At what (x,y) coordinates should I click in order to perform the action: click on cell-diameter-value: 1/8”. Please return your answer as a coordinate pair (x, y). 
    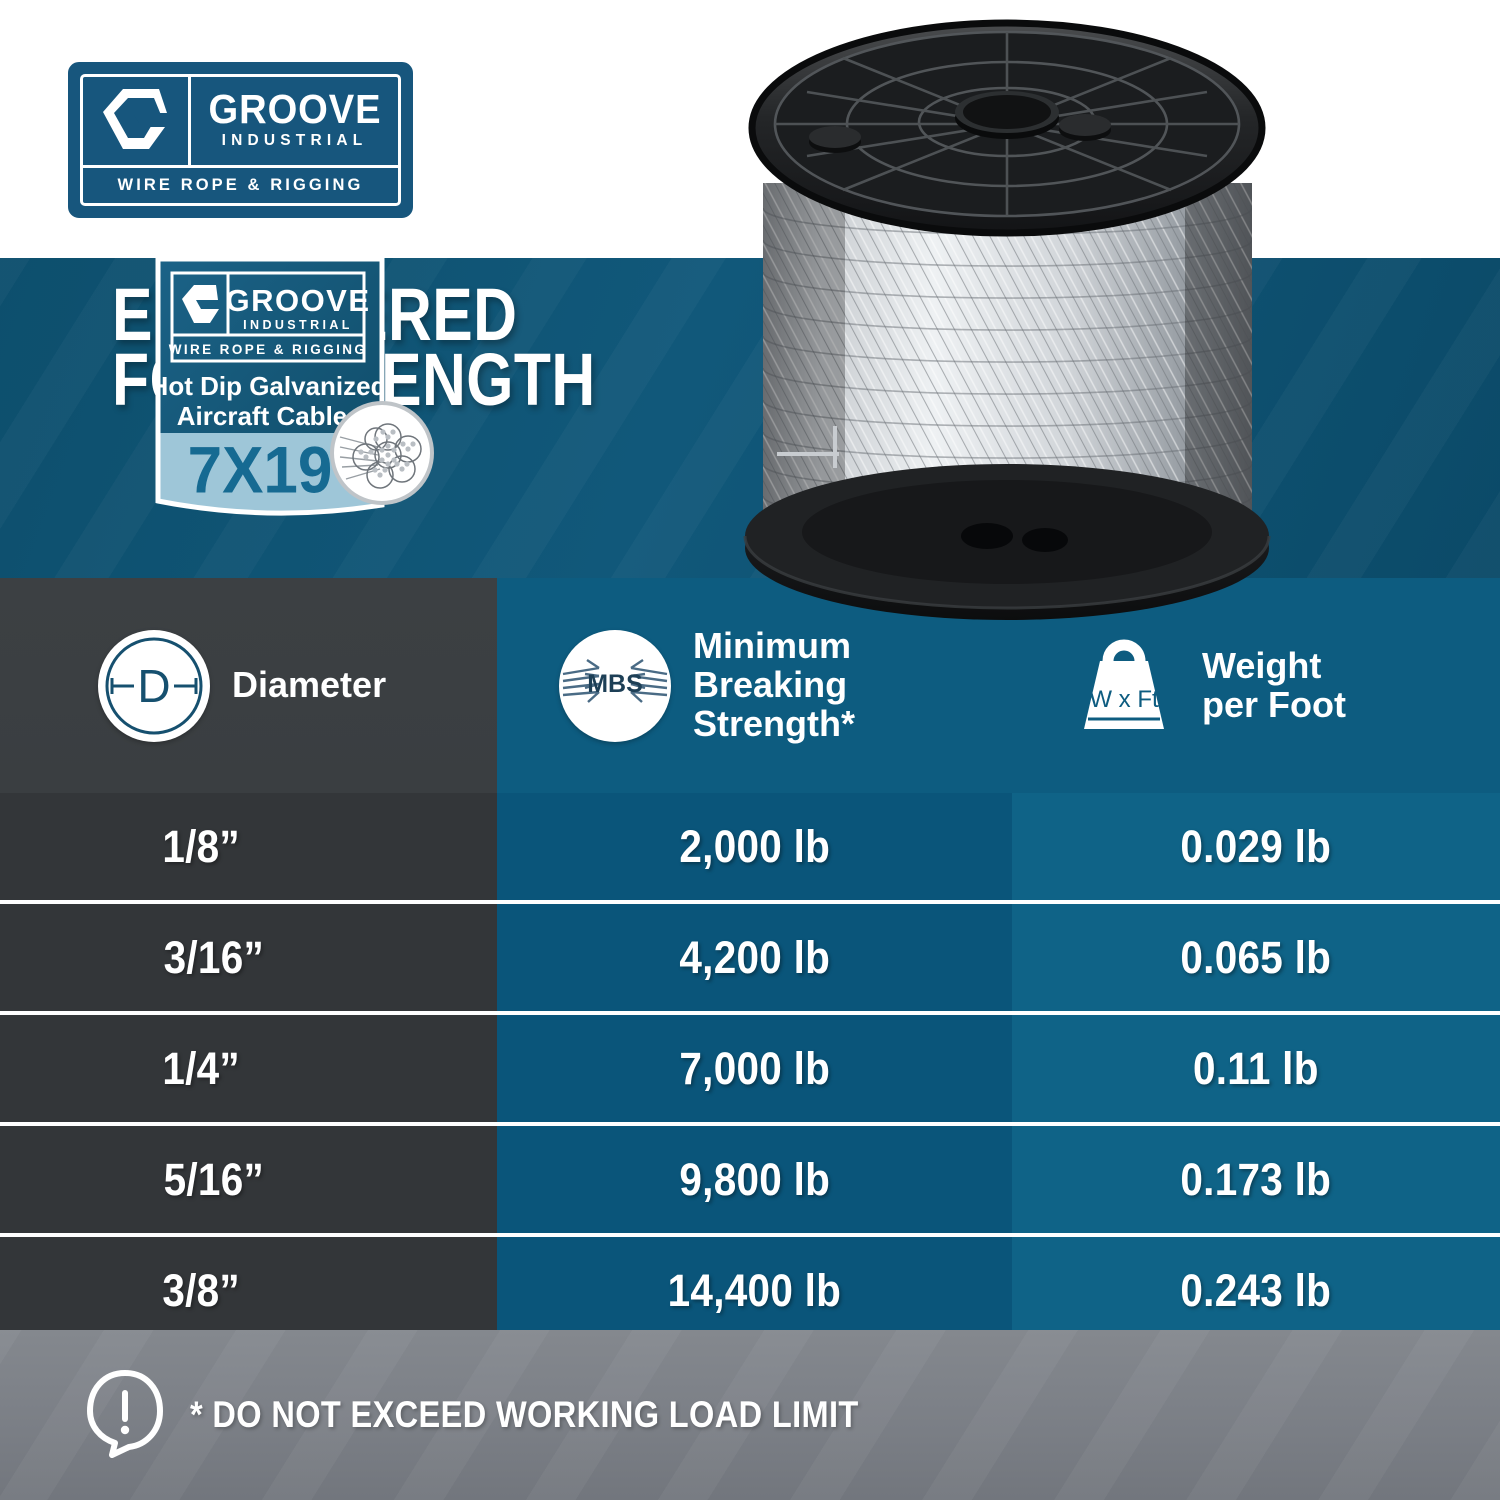
    Looking at the image, I should click on (201, 846).